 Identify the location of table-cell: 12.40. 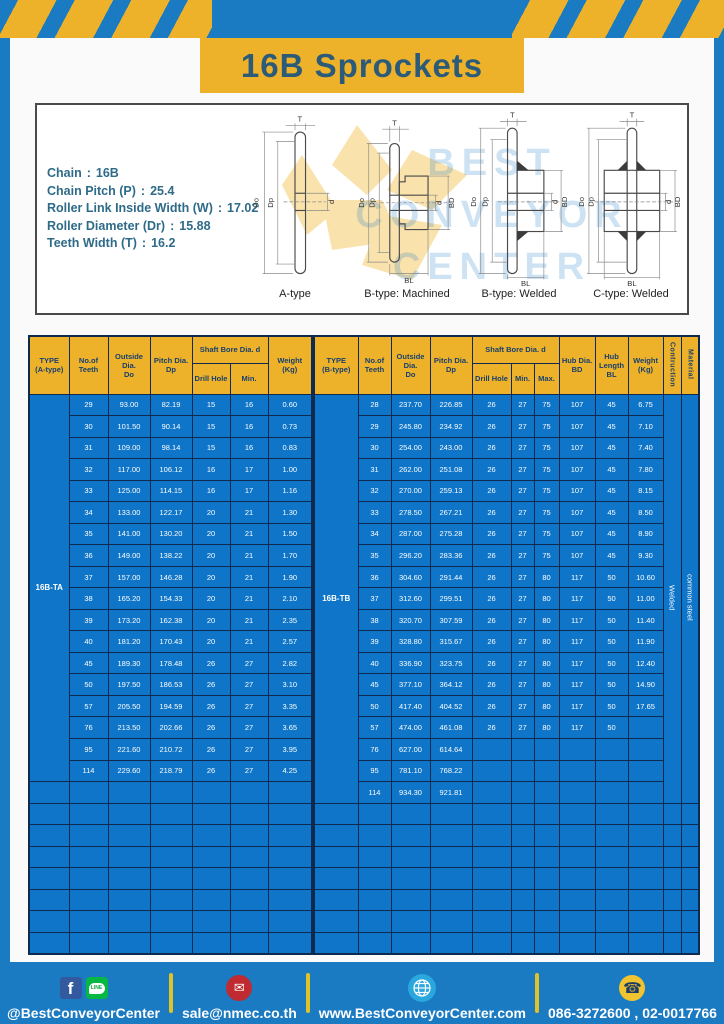
(645, 663).